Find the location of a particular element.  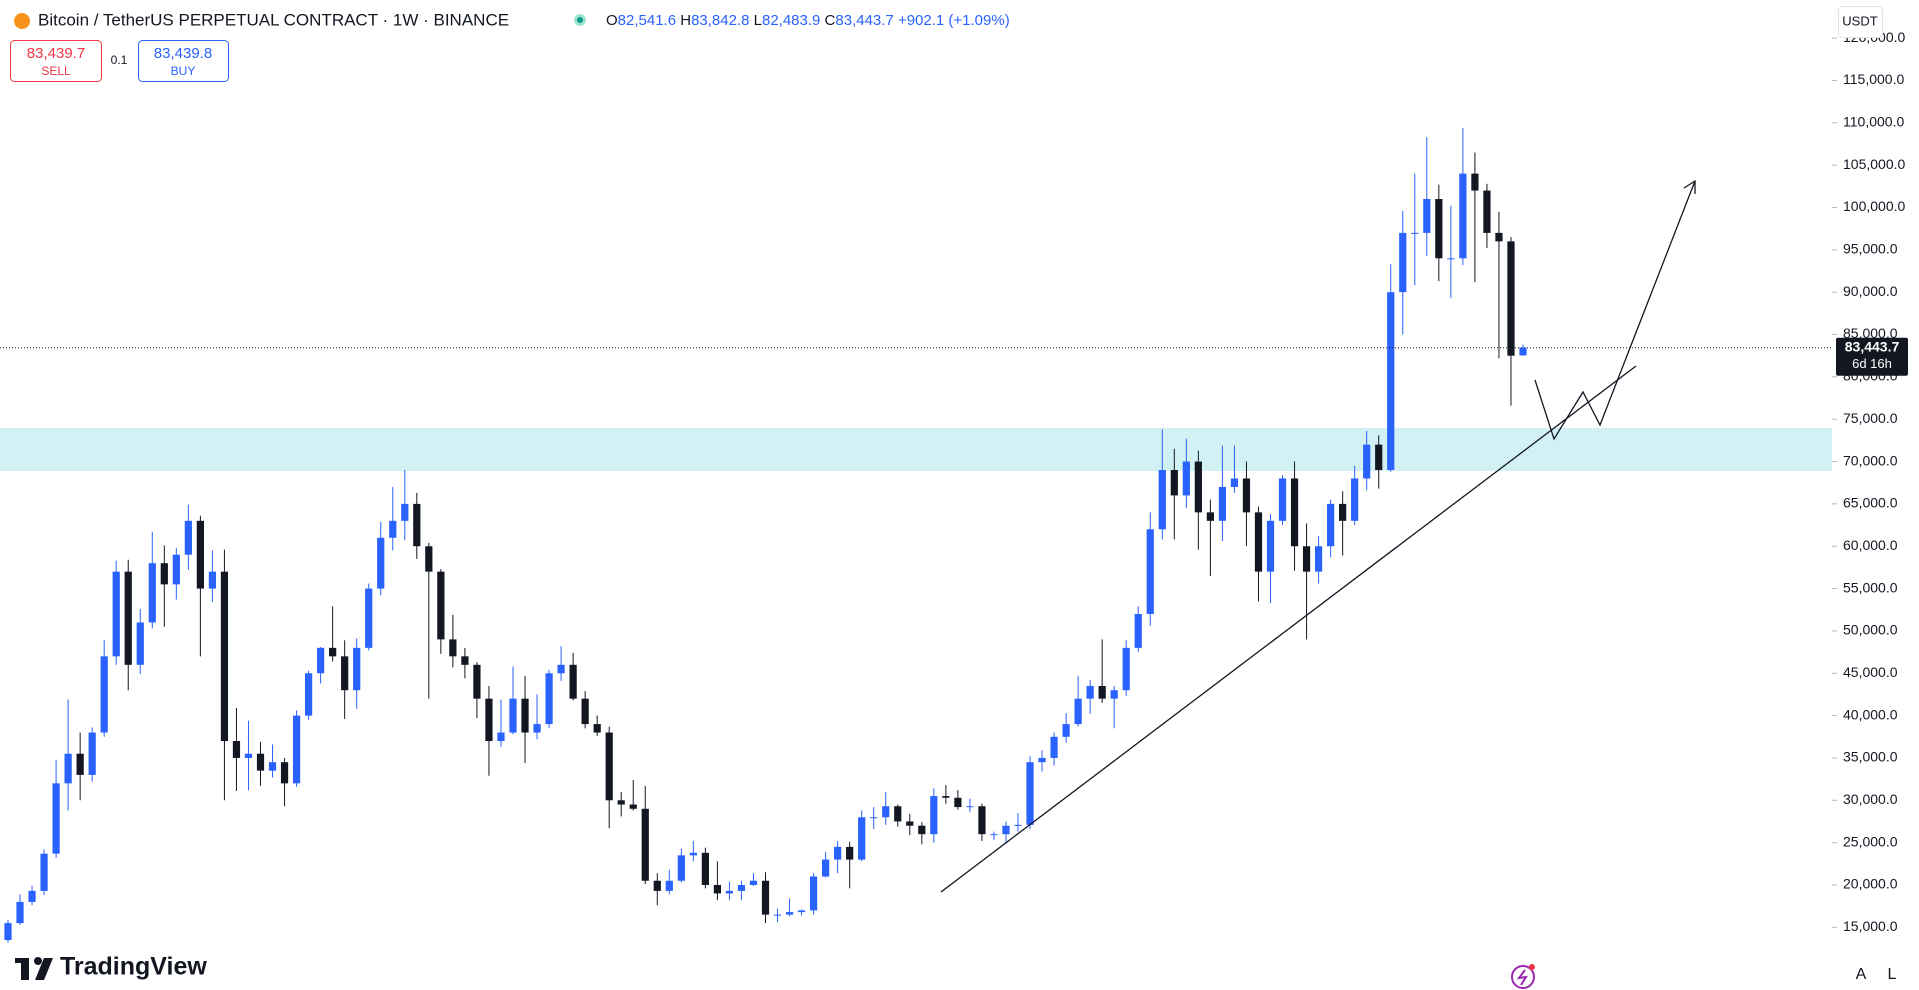

lightning-bolt is located at coordinates (1522, 977).